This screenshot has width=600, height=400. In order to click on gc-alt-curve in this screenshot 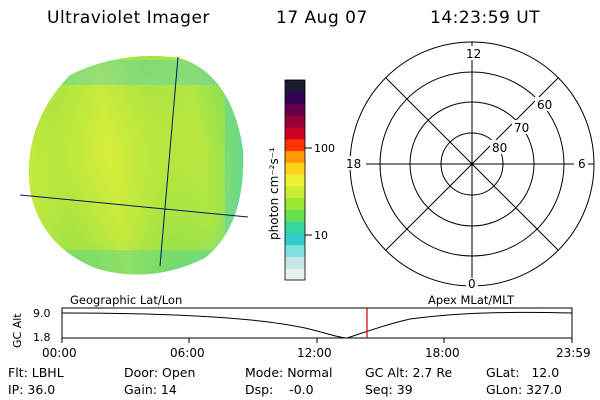, I will do `click(317, 325)`.